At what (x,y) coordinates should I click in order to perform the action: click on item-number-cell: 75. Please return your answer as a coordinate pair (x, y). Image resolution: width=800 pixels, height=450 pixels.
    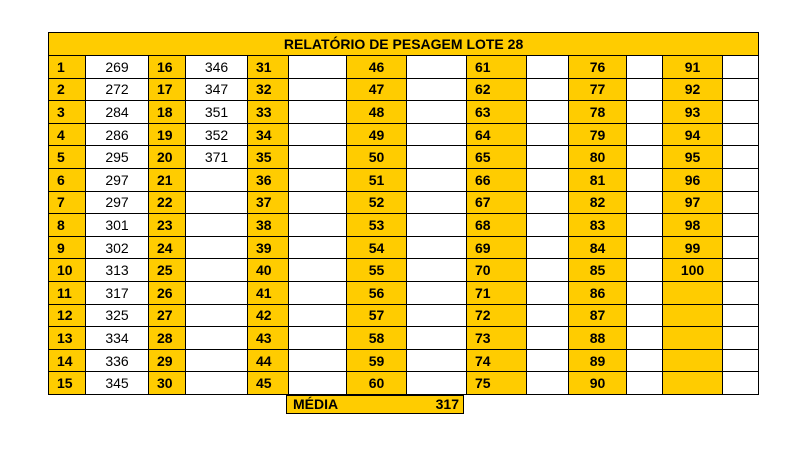
    Looking at the image, I should click on (496, 383).